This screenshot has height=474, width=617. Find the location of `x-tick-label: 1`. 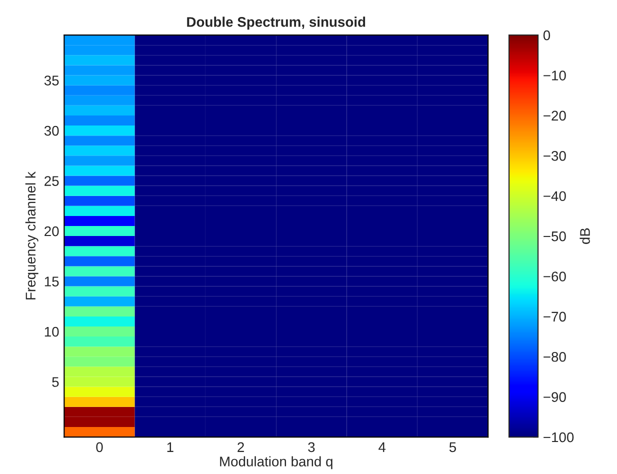

x-tick-label: 1 is located at coordinates (170, 447).